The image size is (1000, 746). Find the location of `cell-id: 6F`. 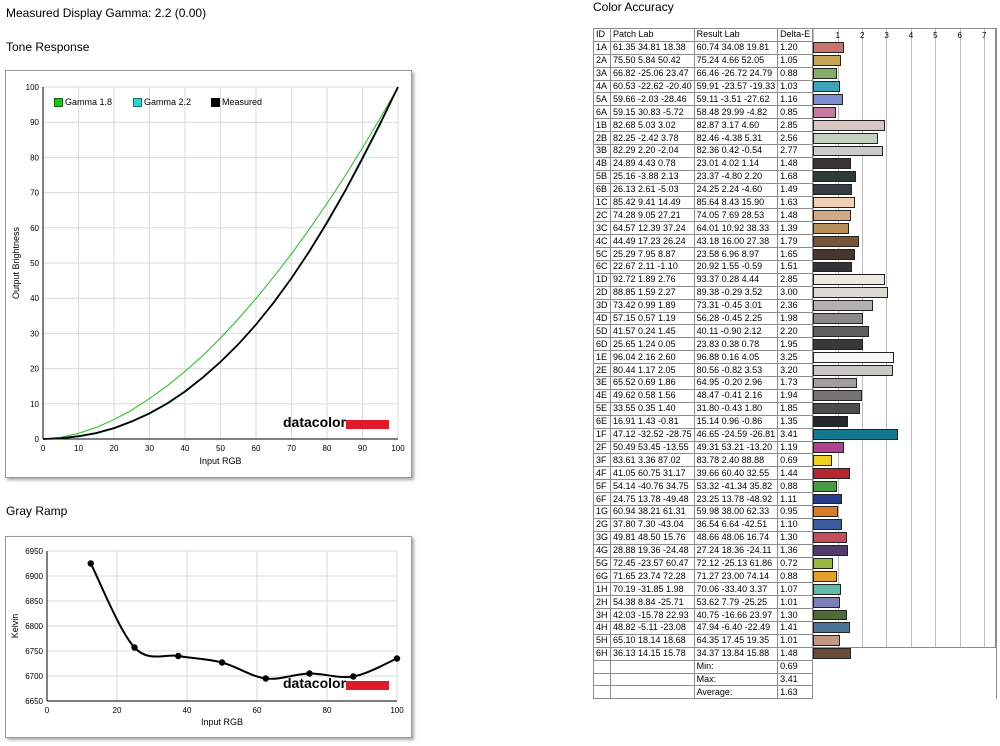

cell-id: 6F is located at coordinates (602, 499).